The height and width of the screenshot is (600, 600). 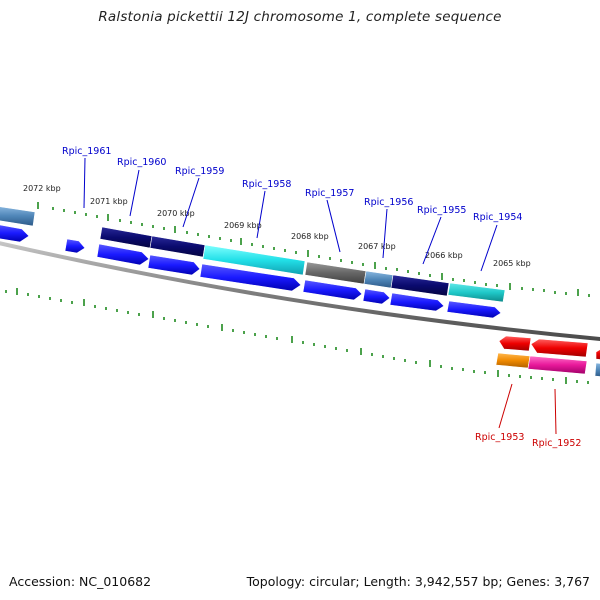 I want to click on gene-label: Rpic_1955, so click(x=441, y=210).